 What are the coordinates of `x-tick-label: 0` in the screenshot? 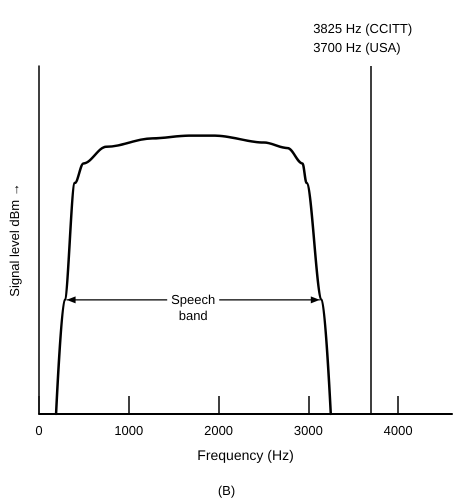 It's located at (39, 430).